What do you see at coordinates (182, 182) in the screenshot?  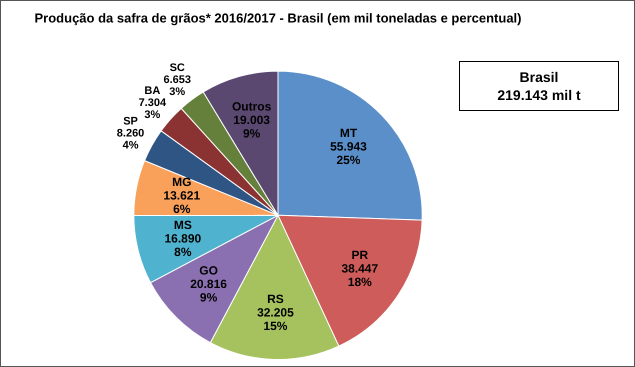 I see `slice-label: MG` at bounding box center [182, 182].